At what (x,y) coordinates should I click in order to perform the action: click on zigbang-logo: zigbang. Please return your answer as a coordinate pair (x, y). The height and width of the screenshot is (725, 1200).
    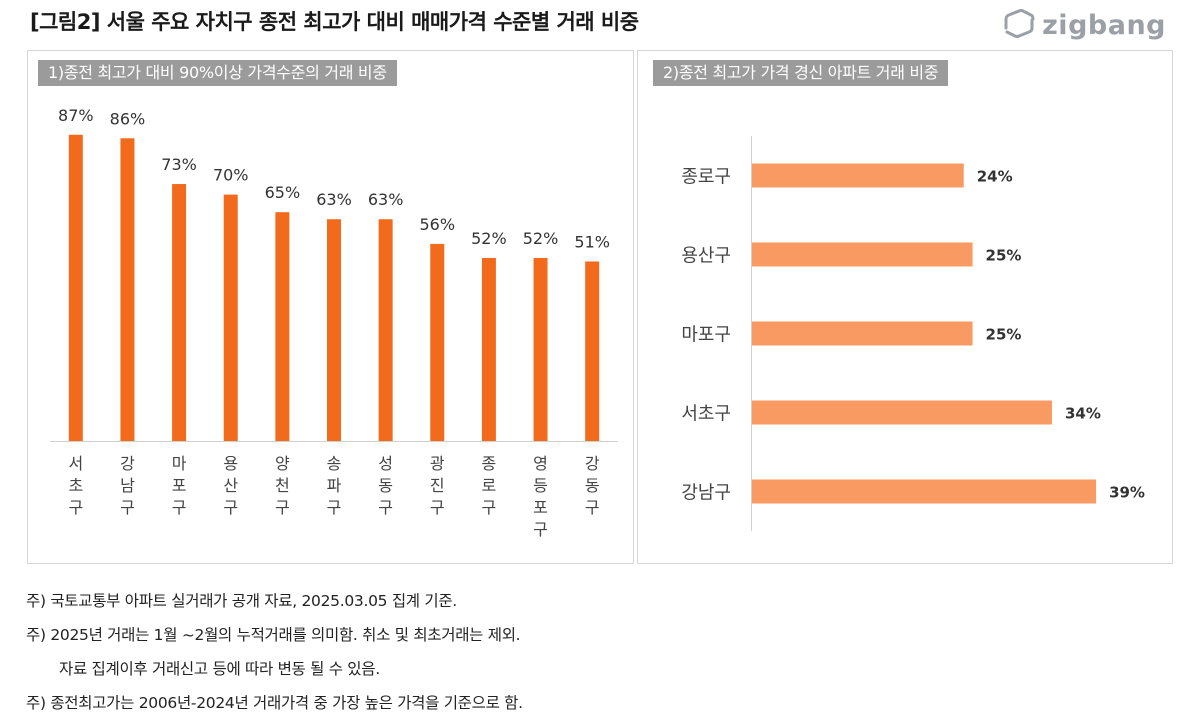
    Looking at the image, I should click on (1084, 25).